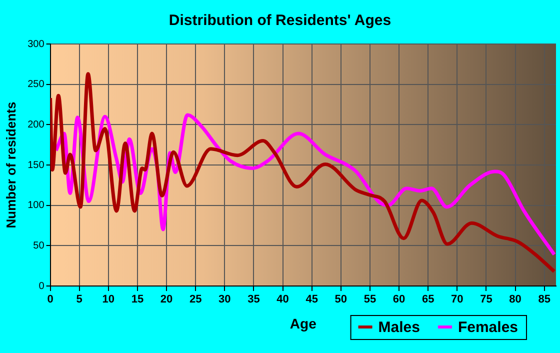  I want to click on x-tick-label: 10, so click(108, 300).